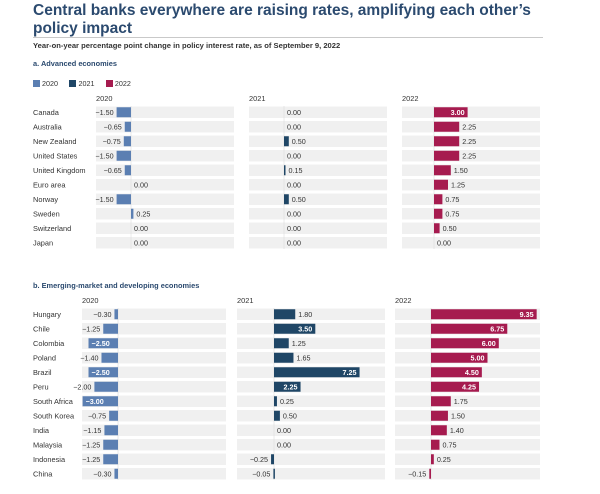 This screenshot has width=600, height=494. I want to click on panel-a-title: a. Advanced economies, so click(75, 63).